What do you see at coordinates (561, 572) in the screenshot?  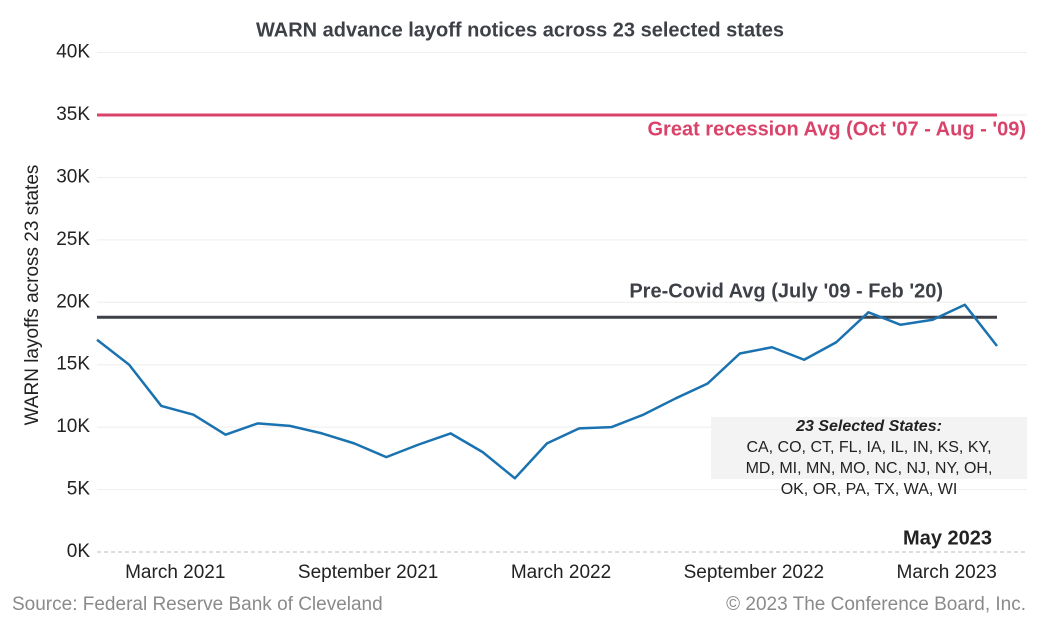 I see `x-tick-label: March 2022` at bounding box center [561, 572].